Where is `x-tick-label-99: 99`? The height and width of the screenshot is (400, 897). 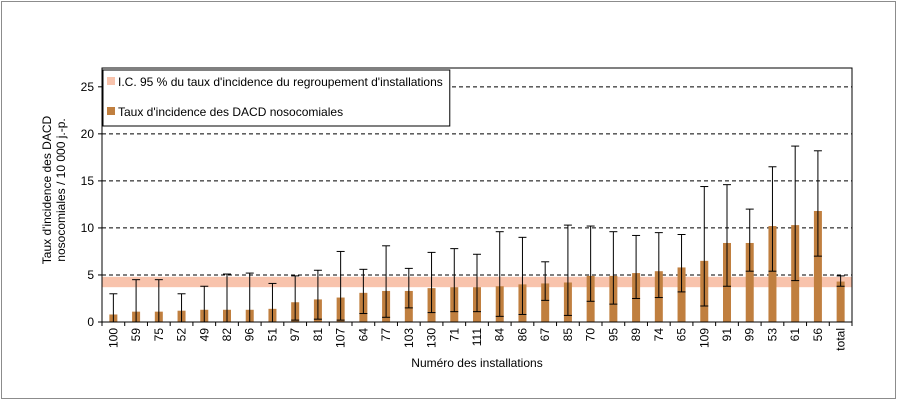
x-tick-label-99: 99 is located at coordinates (750, 335).